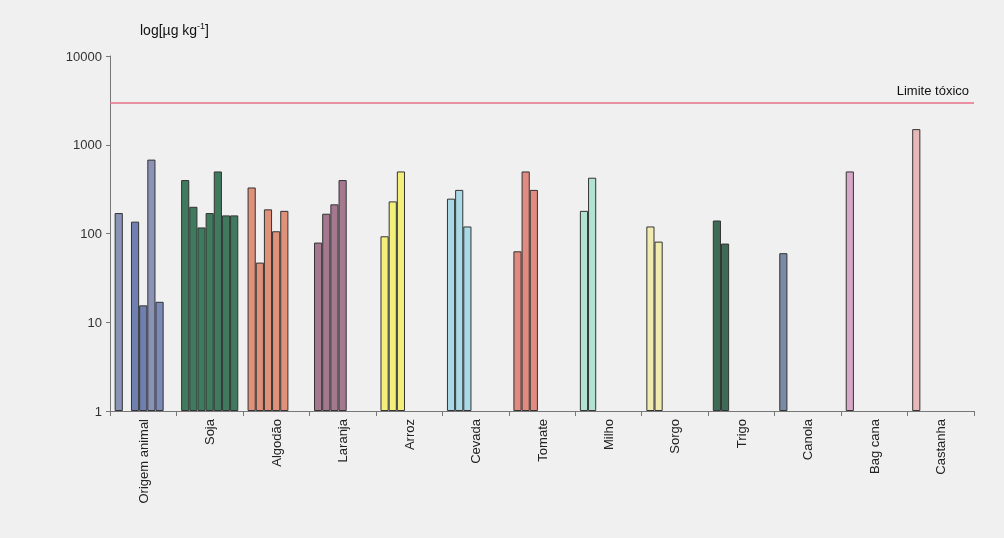 The image size is (1004, 538). I want to click on x-tick-label: Bag cana, so click(874, 446).